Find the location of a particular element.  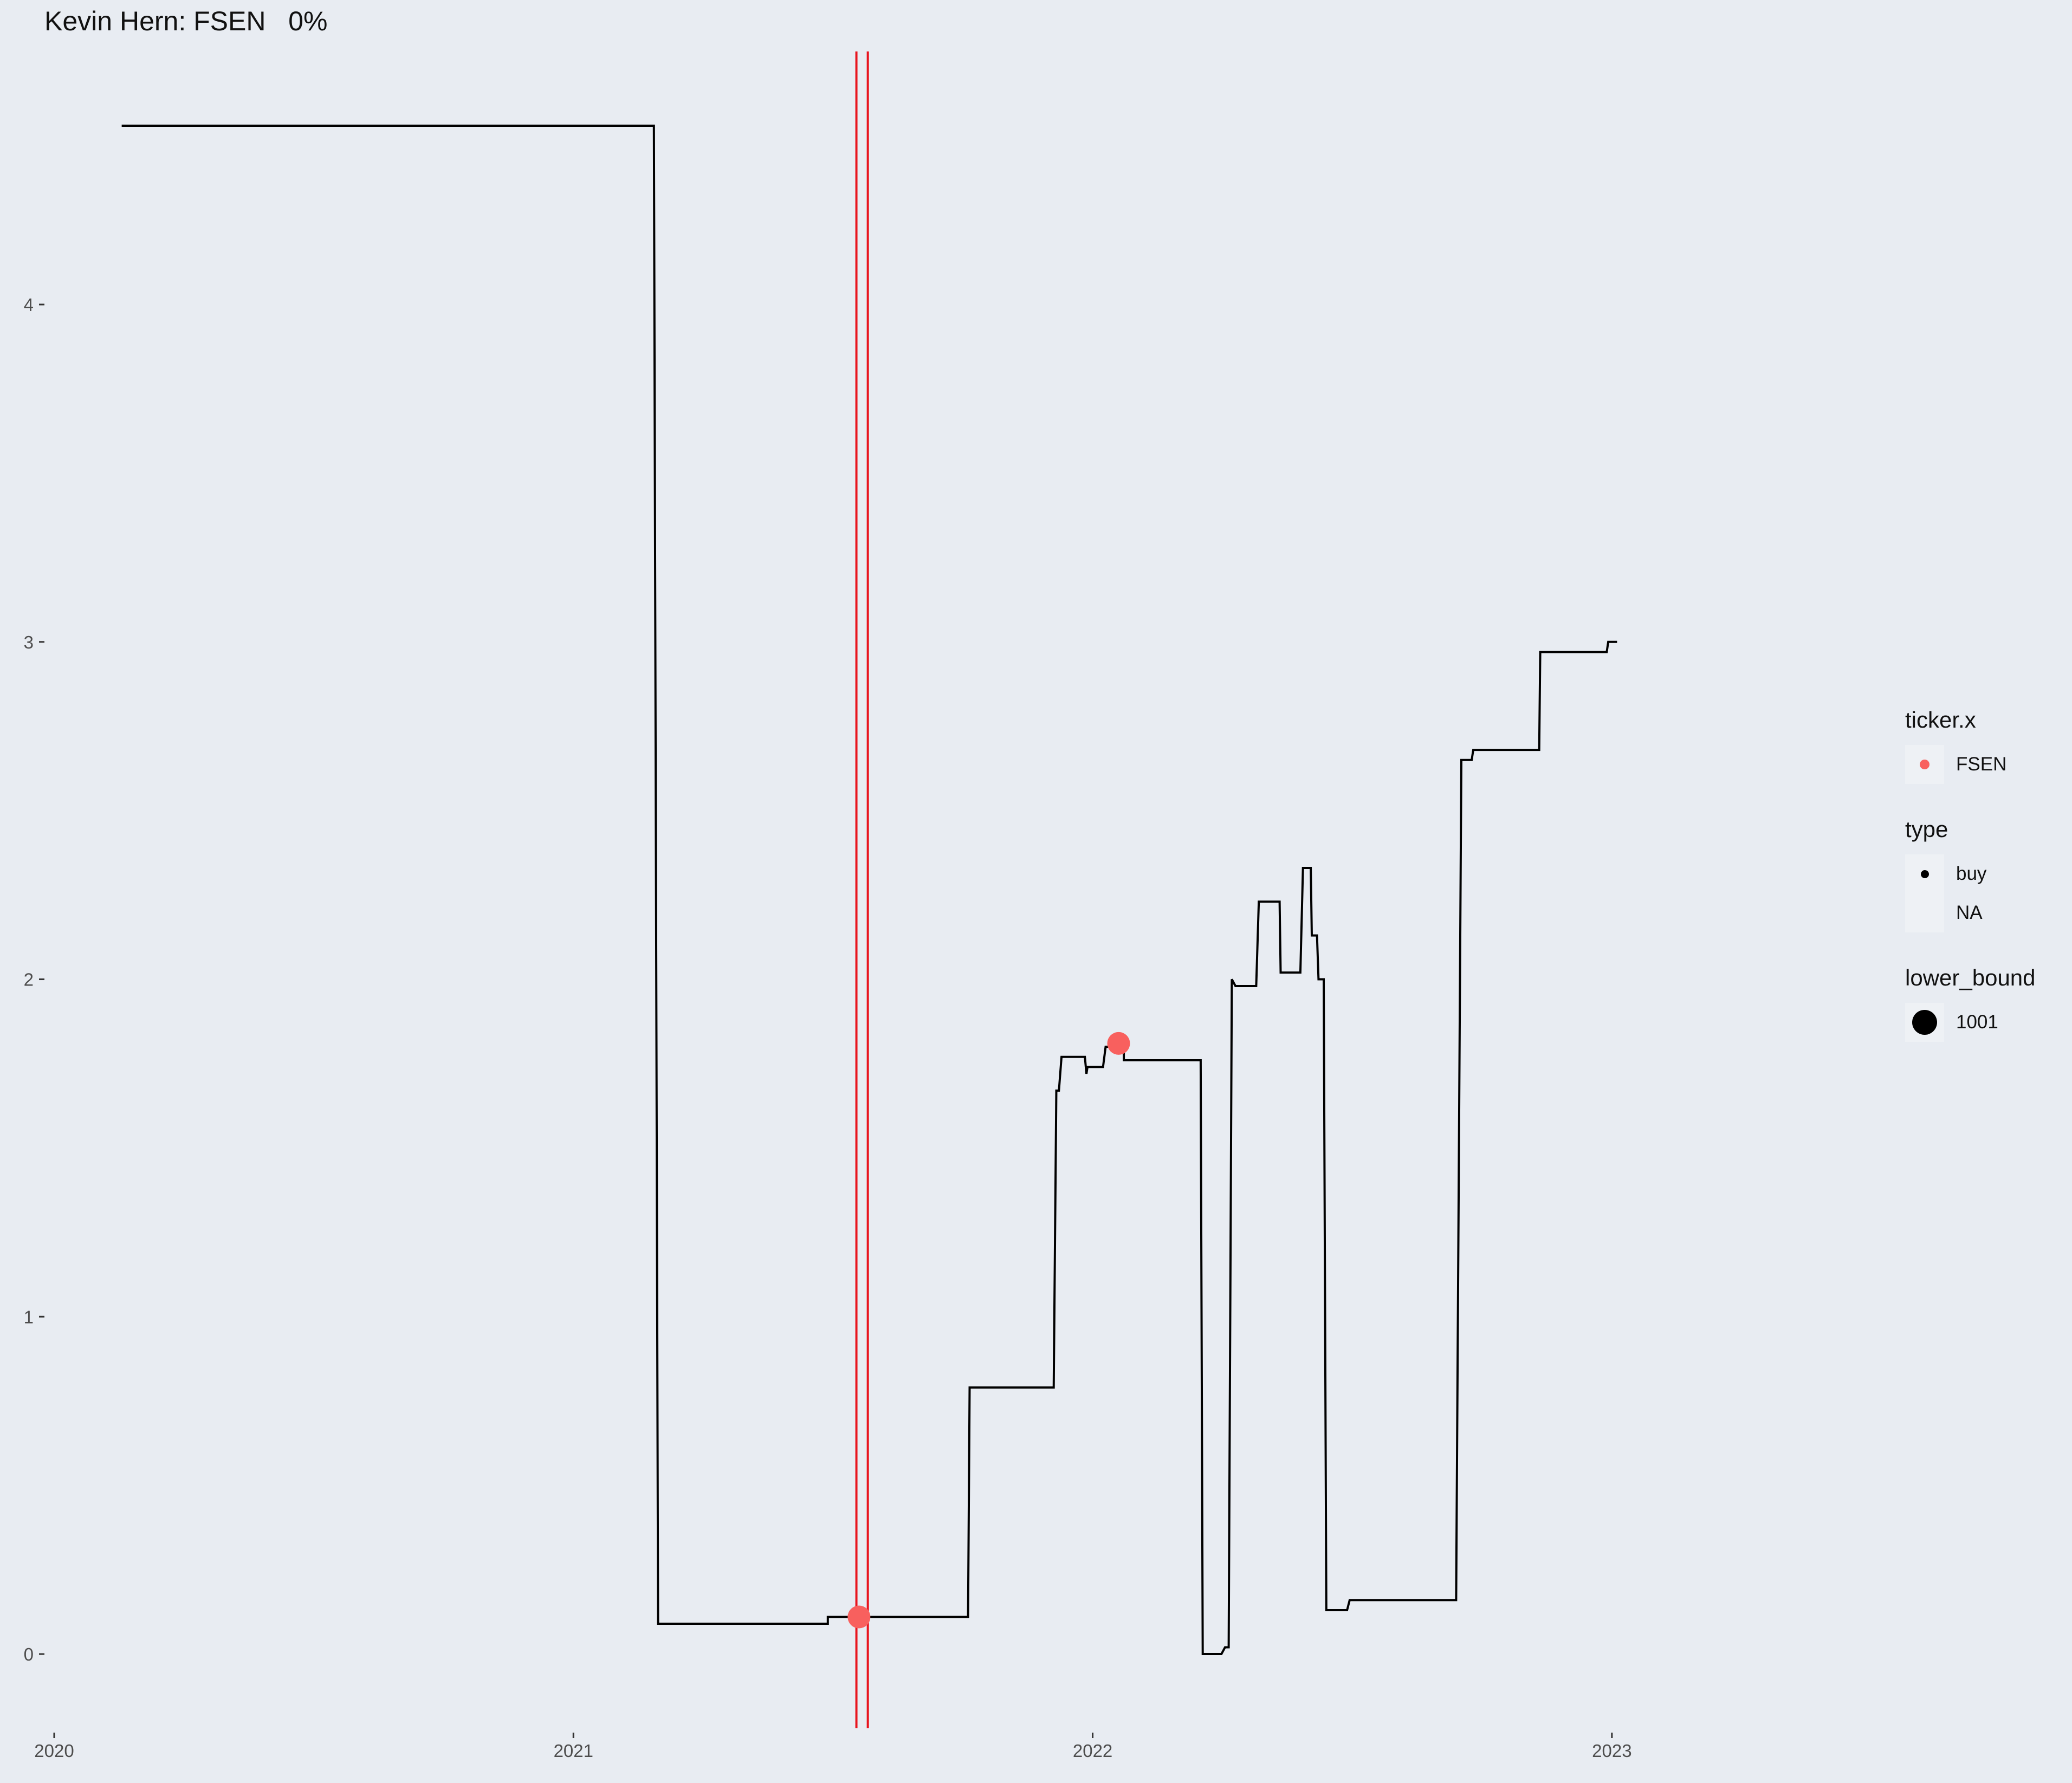

large-black-dot-icon is located at coordinates (1924, 1022).